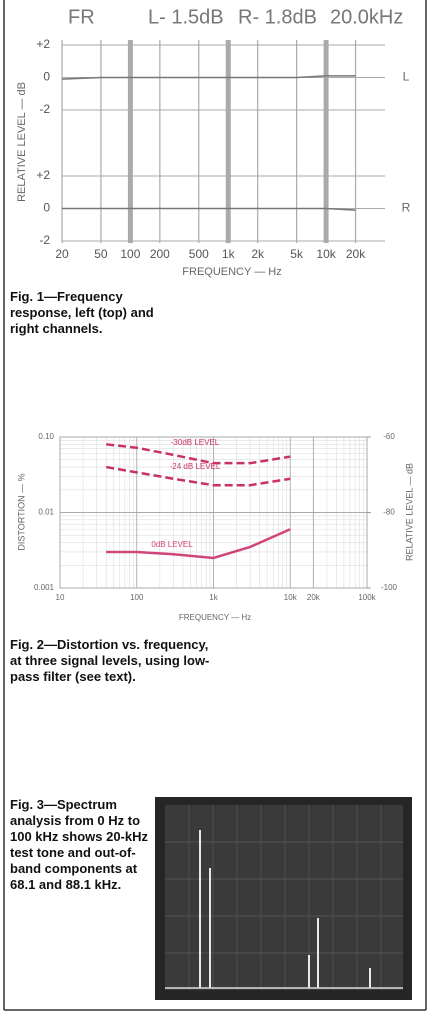 The image size is (432, 1015). I want to click on legend-label: R, so click(406, 208).